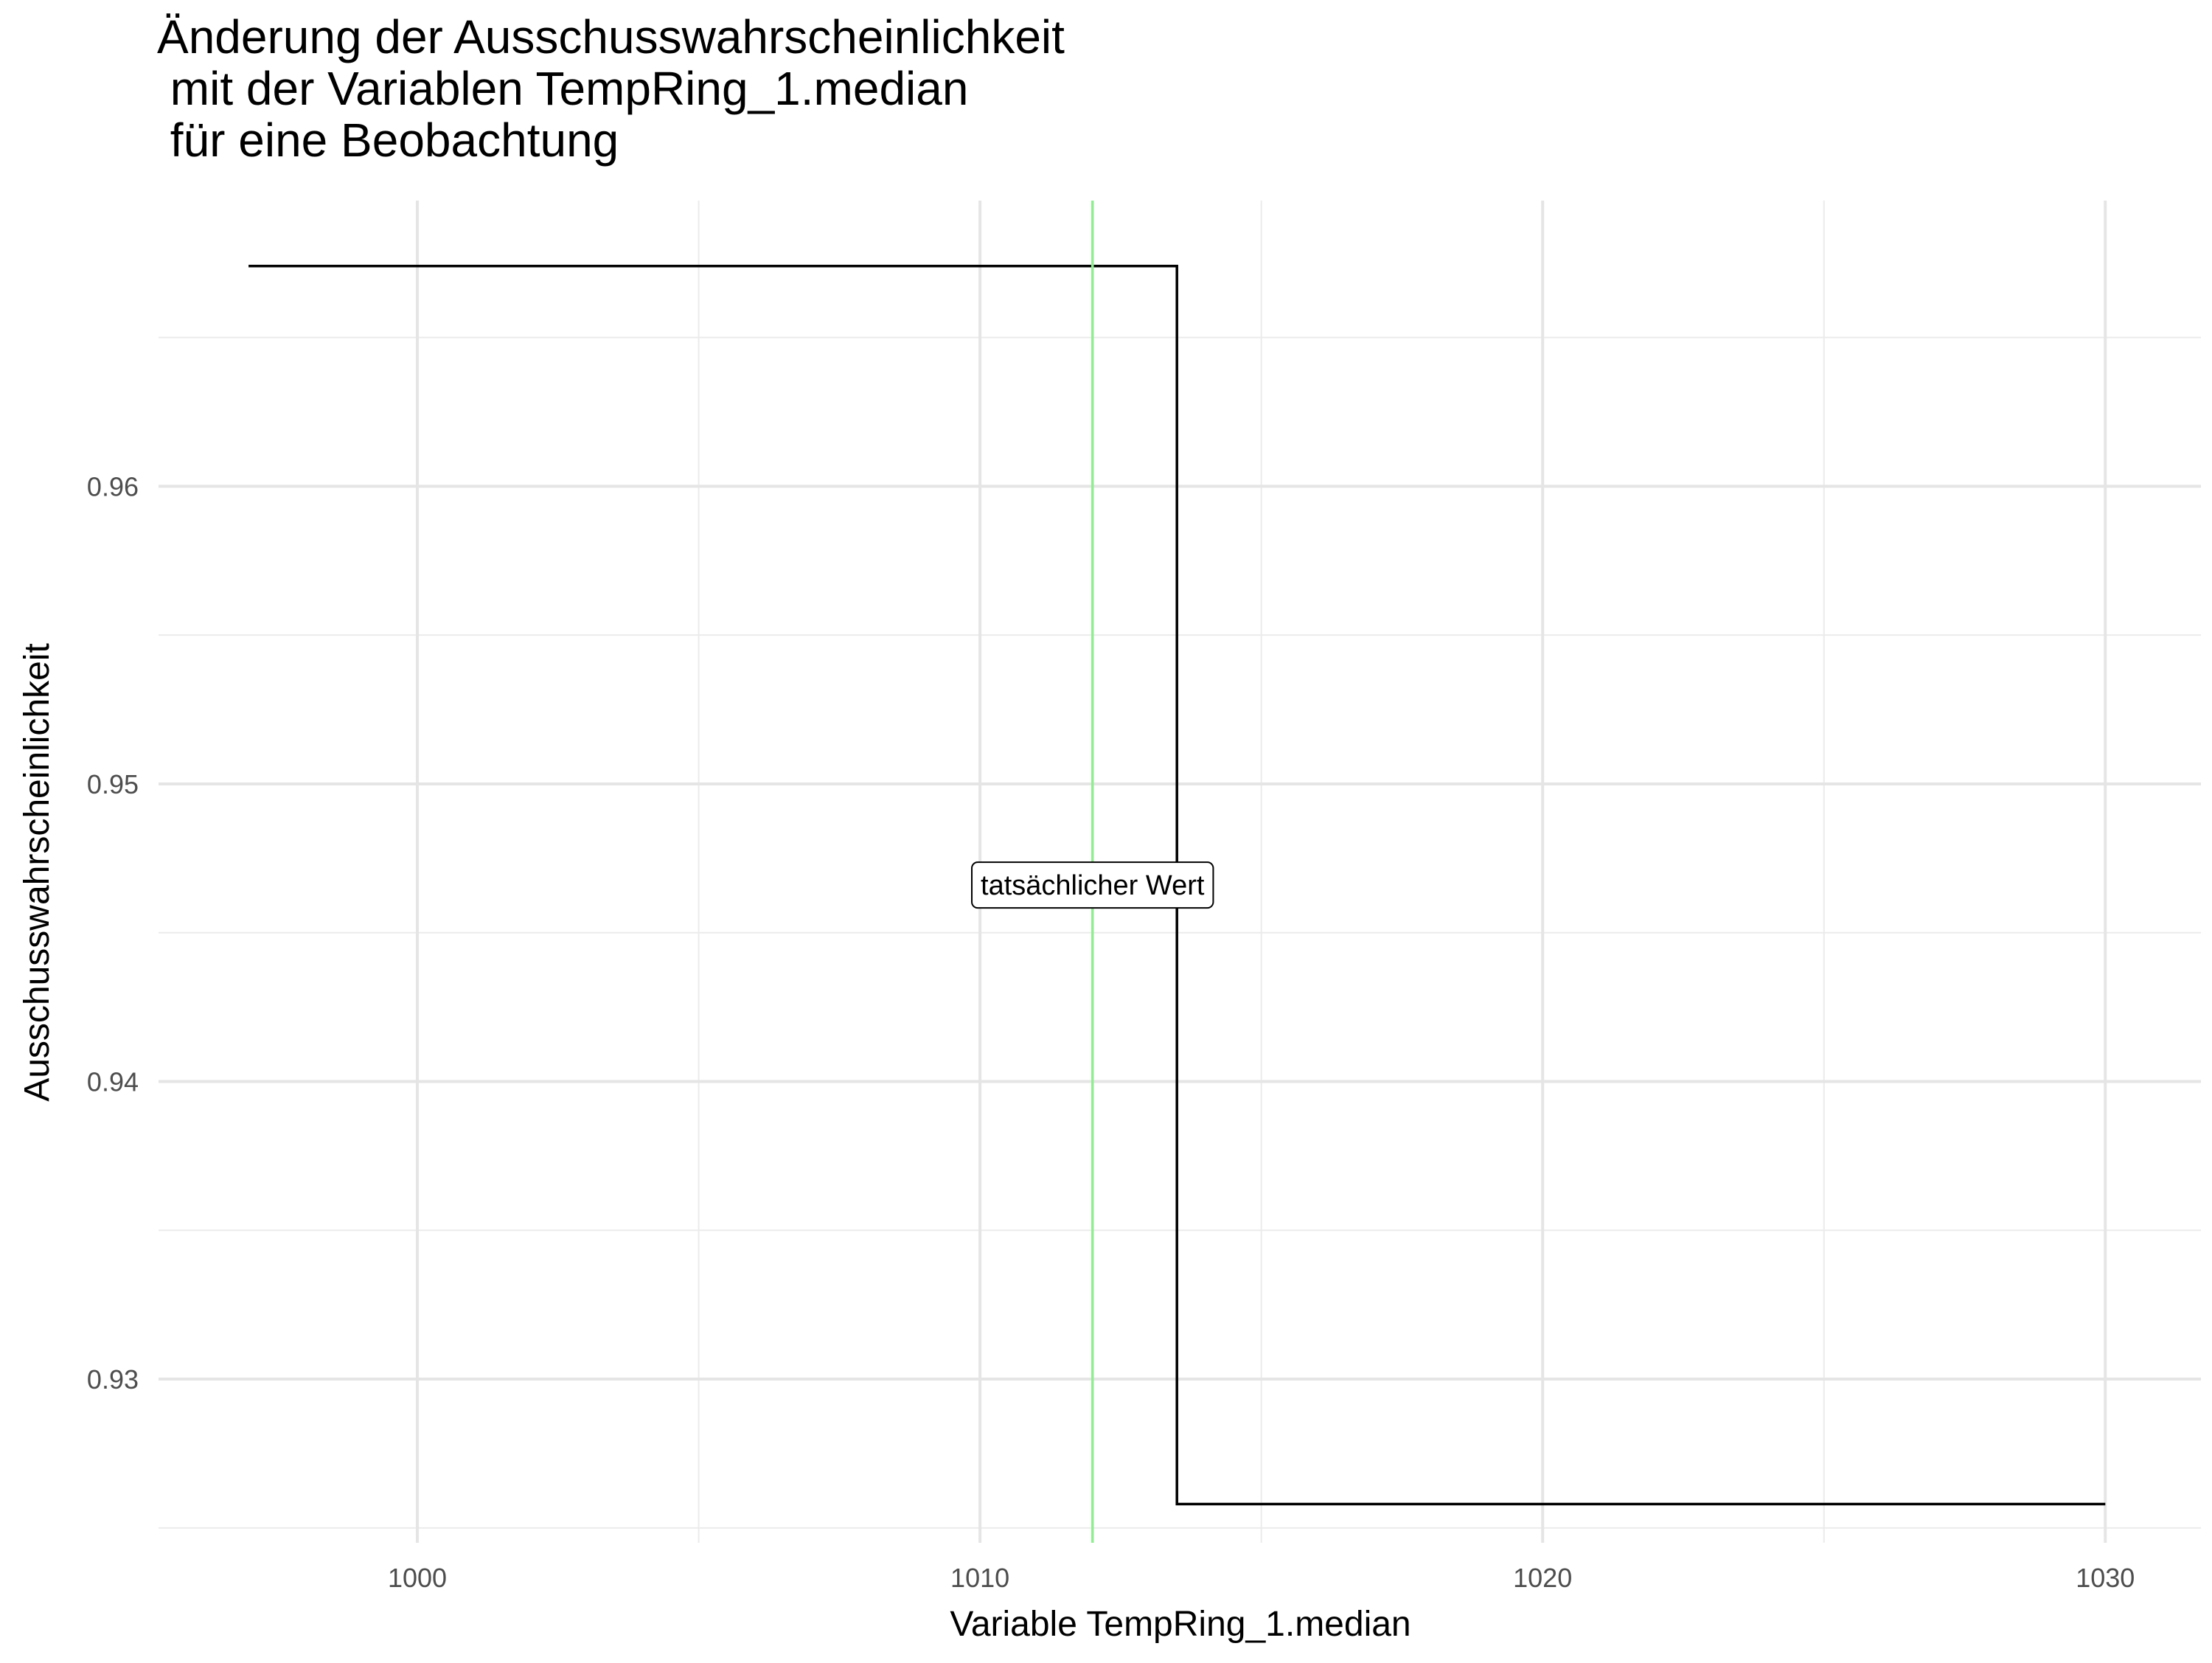 Image resolution: width=2212 pixels, height=1663 pixels. I want to click on x-axis-title: Variable TempRing_1.median, so click(1180, 1624).